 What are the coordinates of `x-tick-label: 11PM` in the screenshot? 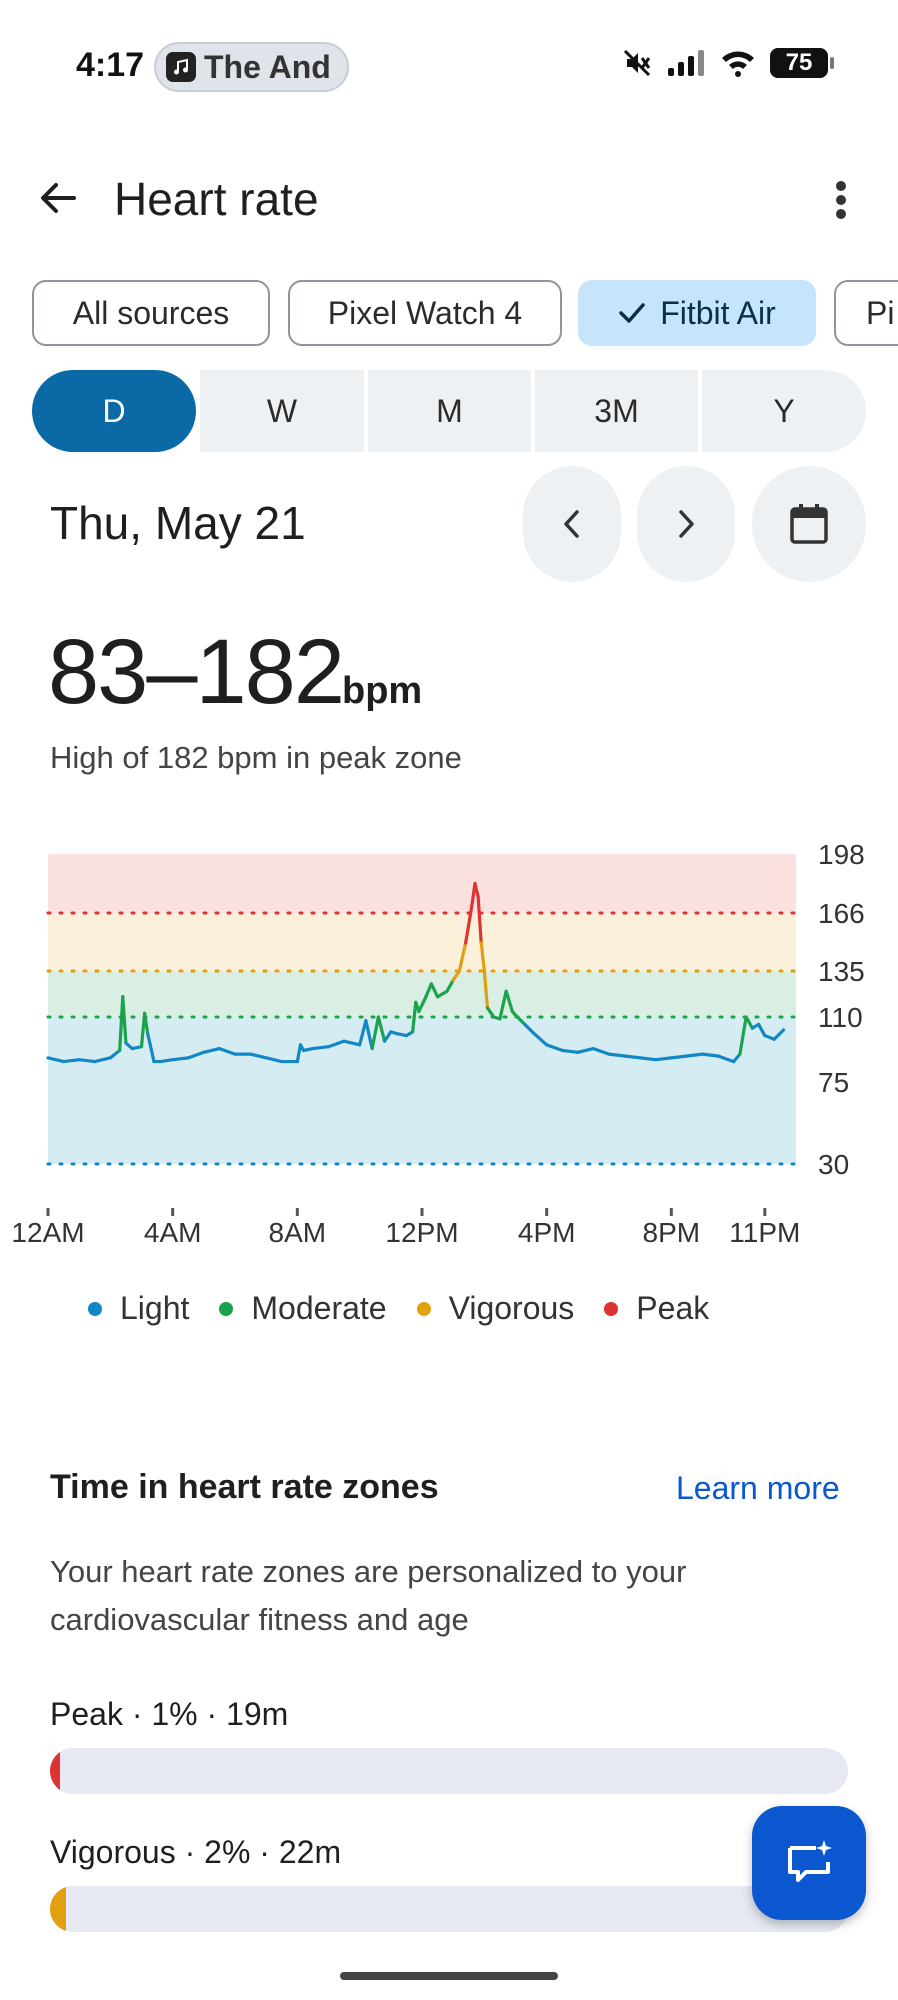 It's located at (764, 1232).